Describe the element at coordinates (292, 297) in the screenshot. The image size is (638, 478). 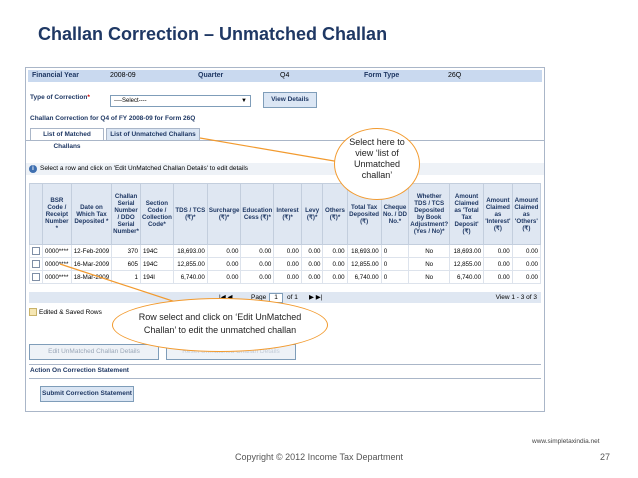
I see `page-count: of 1` at that location.